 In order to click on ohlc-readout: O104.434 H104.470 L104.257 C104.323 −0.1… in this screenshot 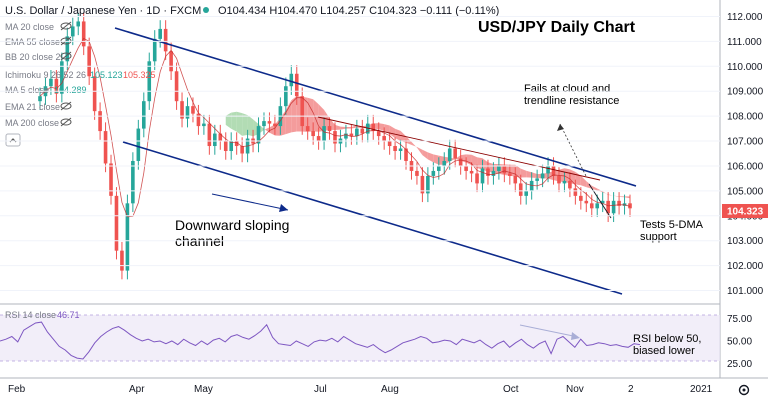, I will do `click(358, 11)`.